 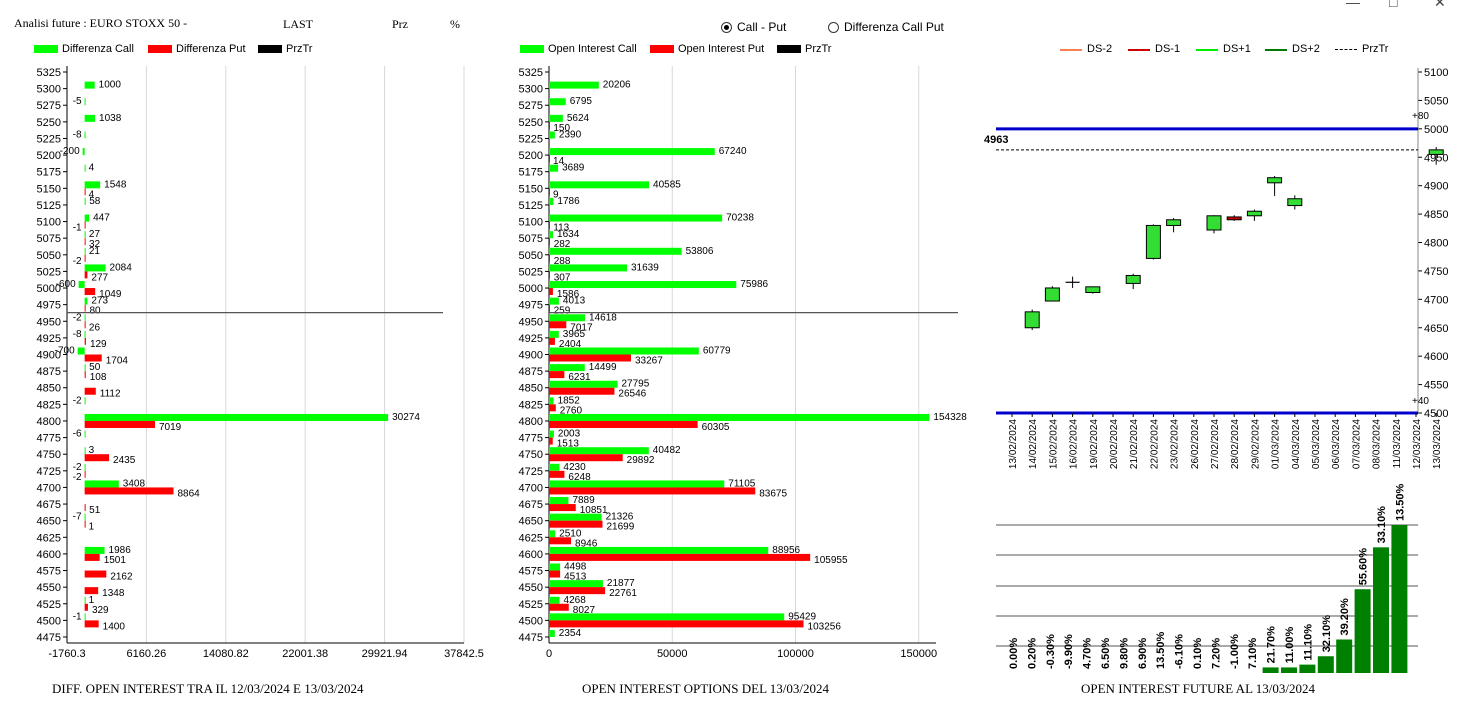 I want to click on y-tick-label: 4550, so click(x=49, y=588).